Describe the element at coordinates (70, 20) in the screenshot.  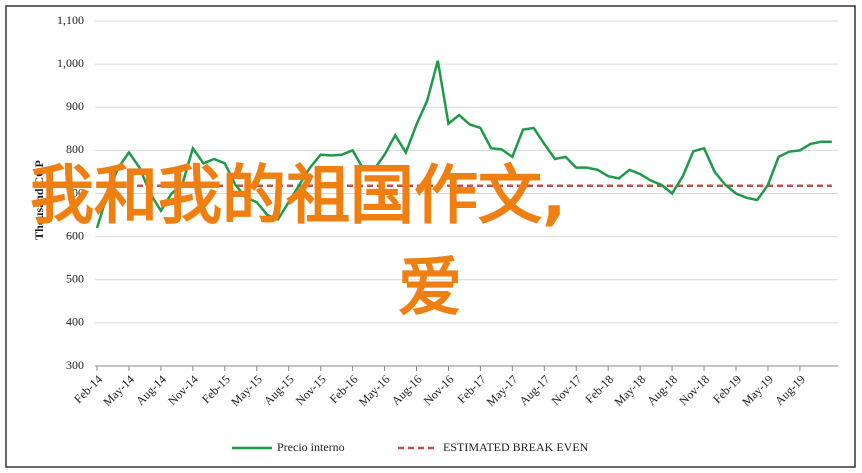
I see `y-tick-label: 1,100` at that location.